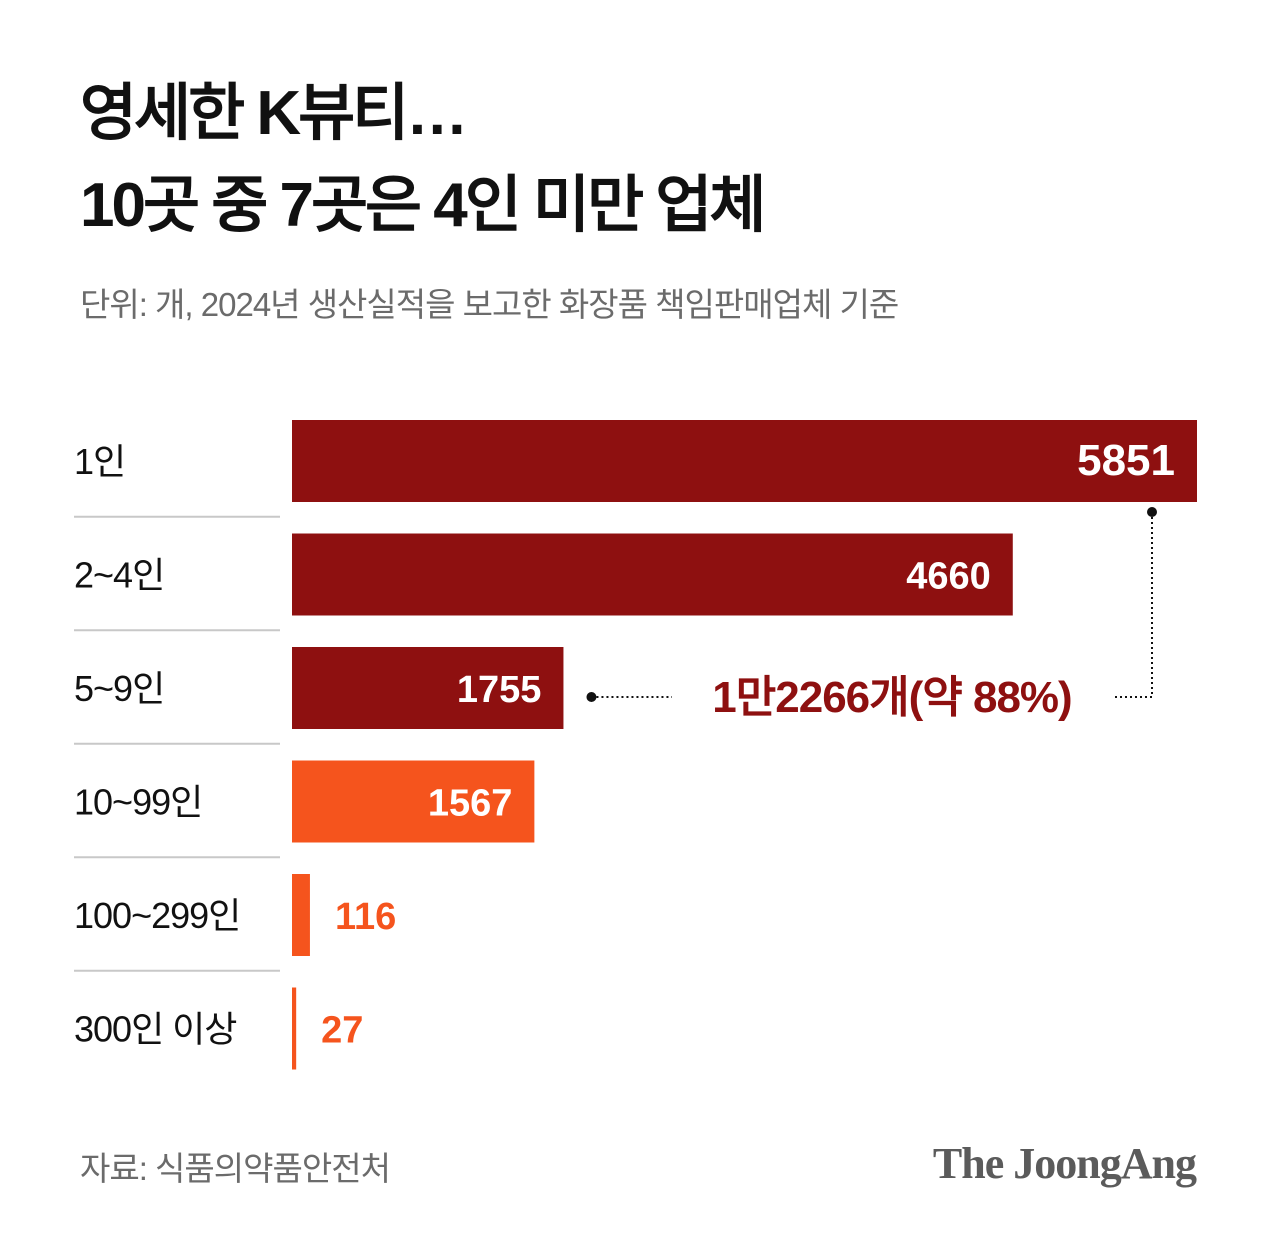  Describe the element at coordinates (235, 1168) in the screenshot. I see `source-note: 자료: 식품의약품안전처` at that location.